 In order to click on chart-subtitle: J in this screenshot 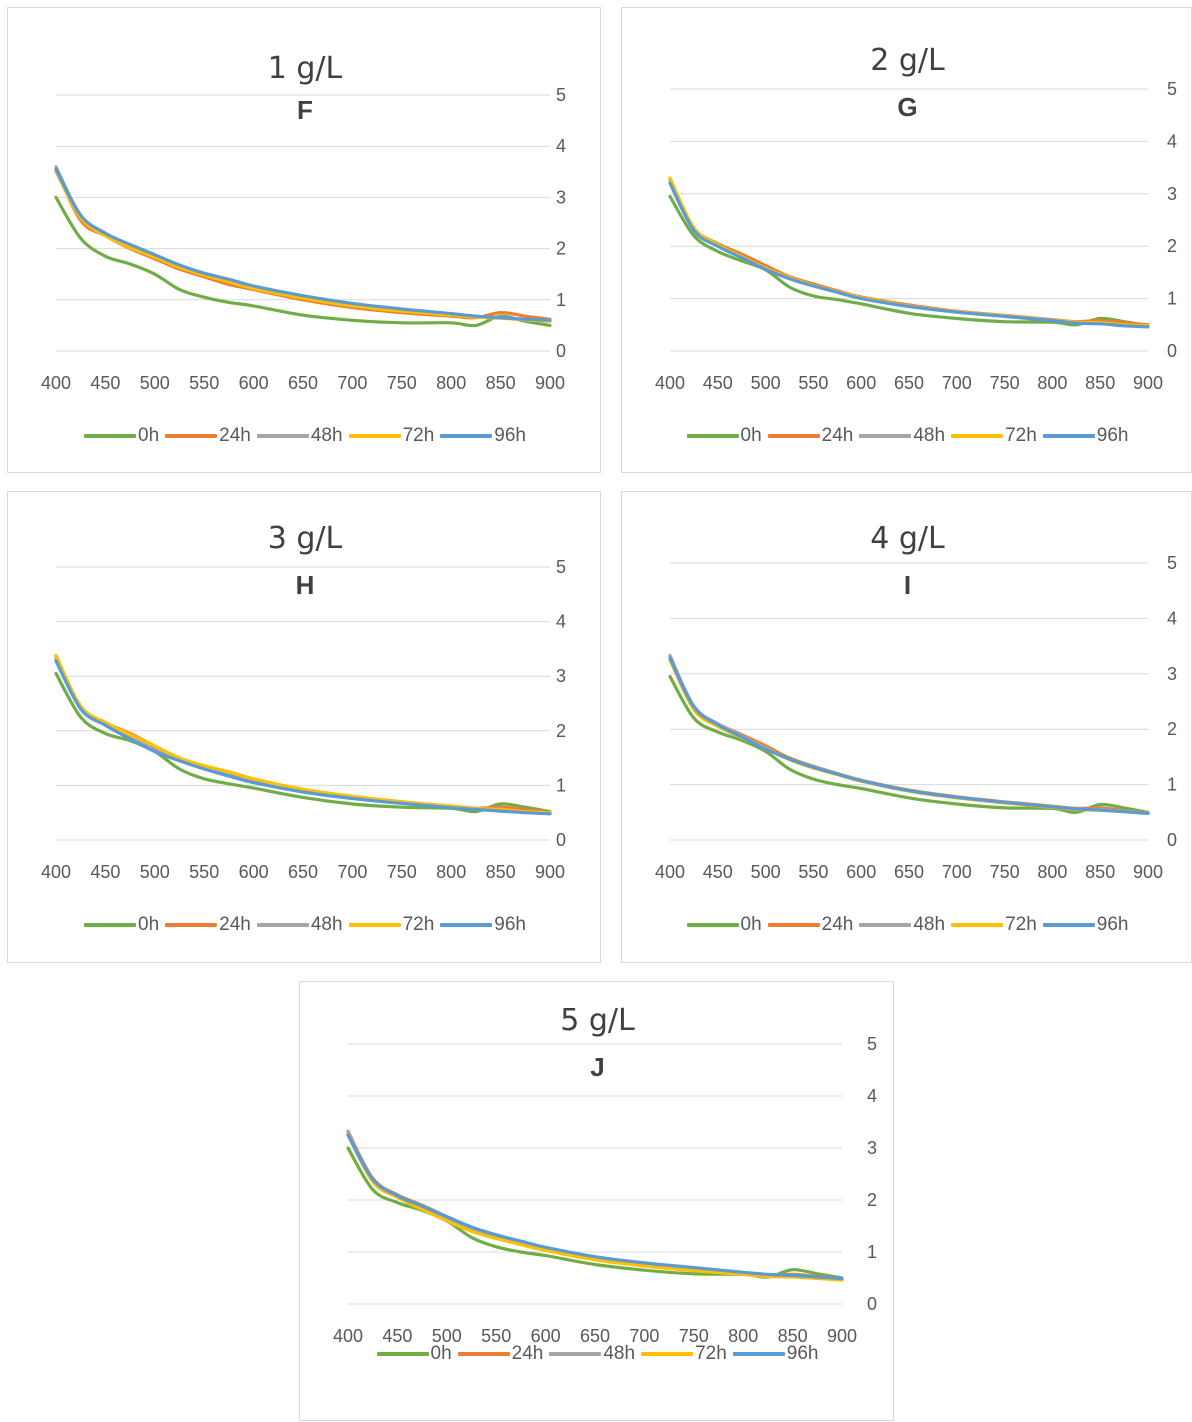, I will do `click(597, 1067)`.